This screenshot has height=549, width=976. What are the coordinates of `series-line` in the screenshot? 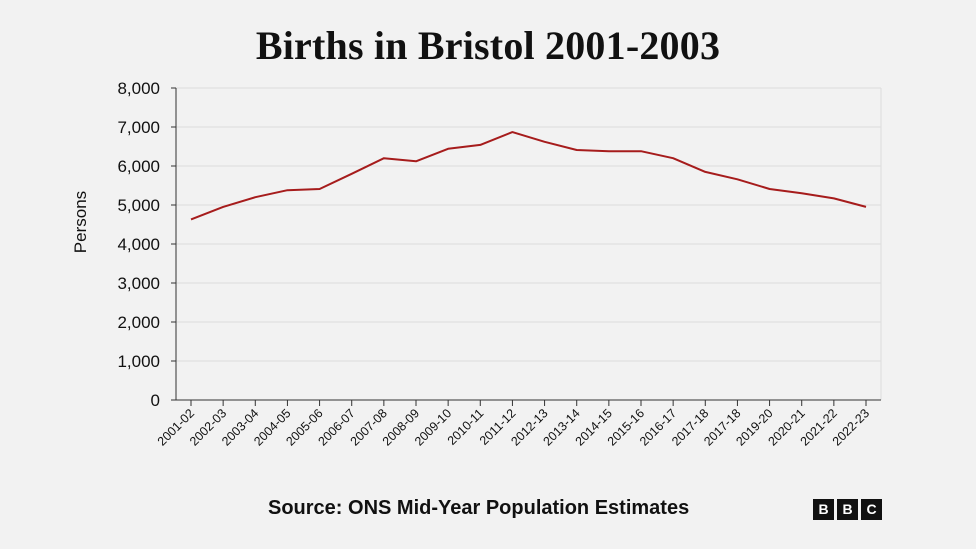 It's located at (528, 176).